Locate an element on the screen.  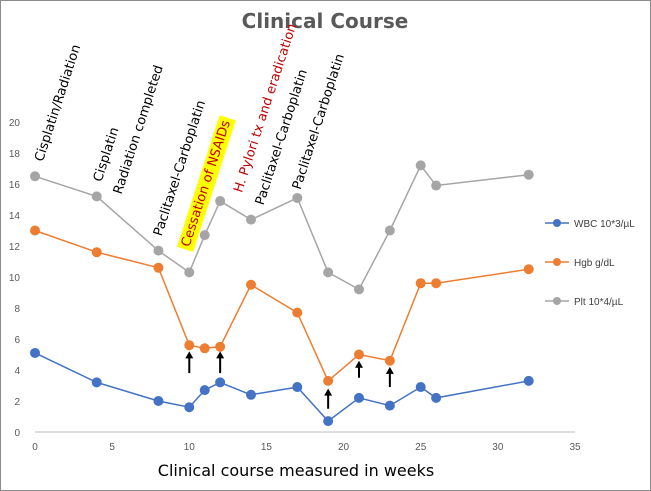
x-tick-label: 25 is located at coordinates (421, 447).